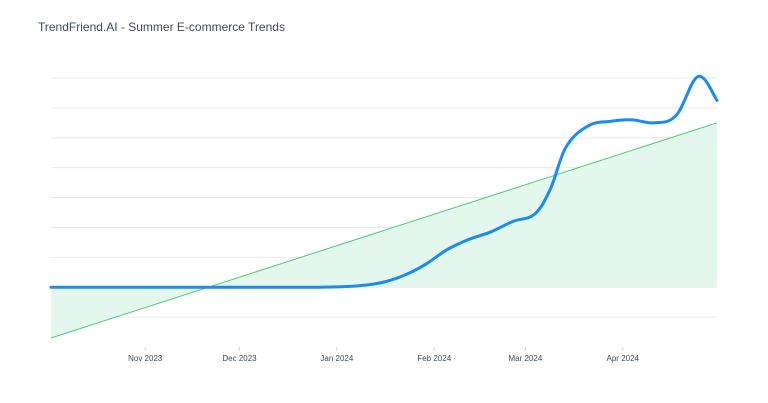 The width and height of the screenshot is (768, 403). What do you see at coordinates (434, 358) in the screenshot?
I see `x-tick-label: Feb 2024` at bounding box center [434, 358].